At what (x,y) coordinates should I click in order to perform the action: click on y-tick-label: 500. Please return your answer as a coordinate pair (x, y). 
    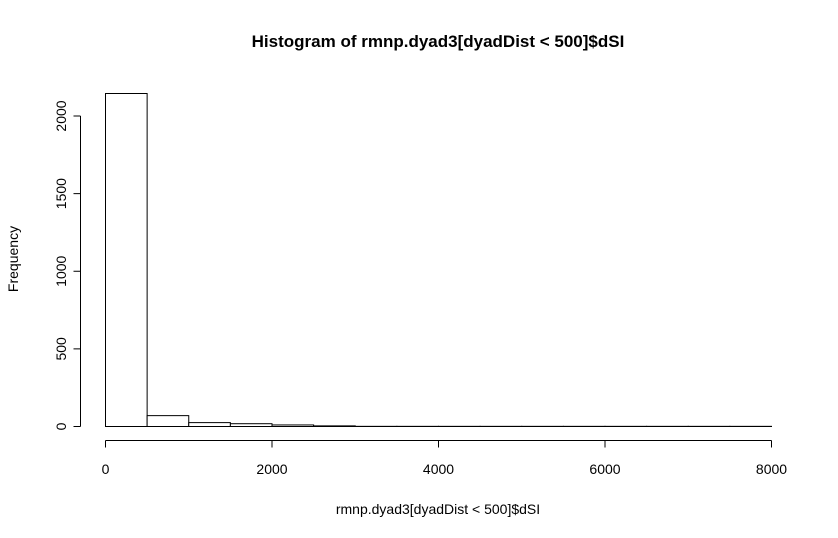
    Looking at the image, I should click on (61, 349).